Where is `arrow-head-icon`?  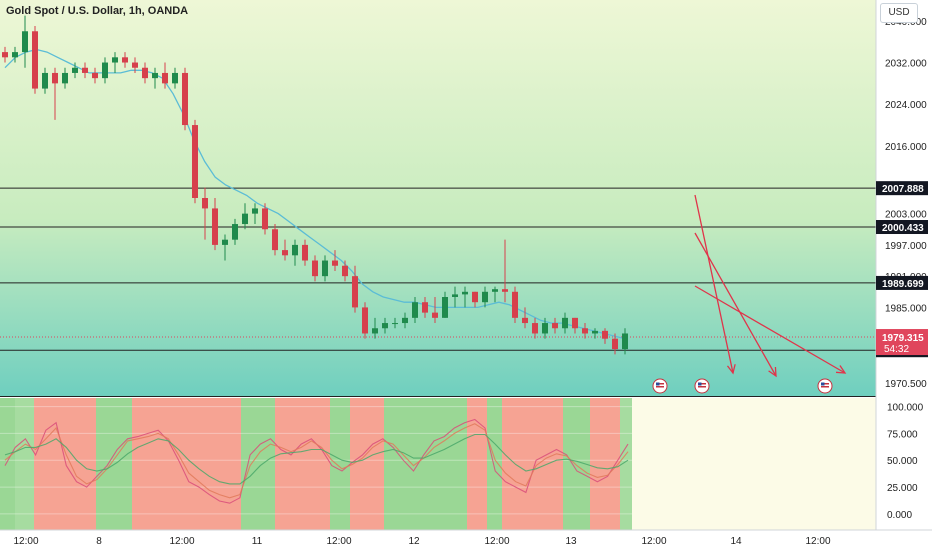 arrow-head-icon is located at coordinates (841, 369).